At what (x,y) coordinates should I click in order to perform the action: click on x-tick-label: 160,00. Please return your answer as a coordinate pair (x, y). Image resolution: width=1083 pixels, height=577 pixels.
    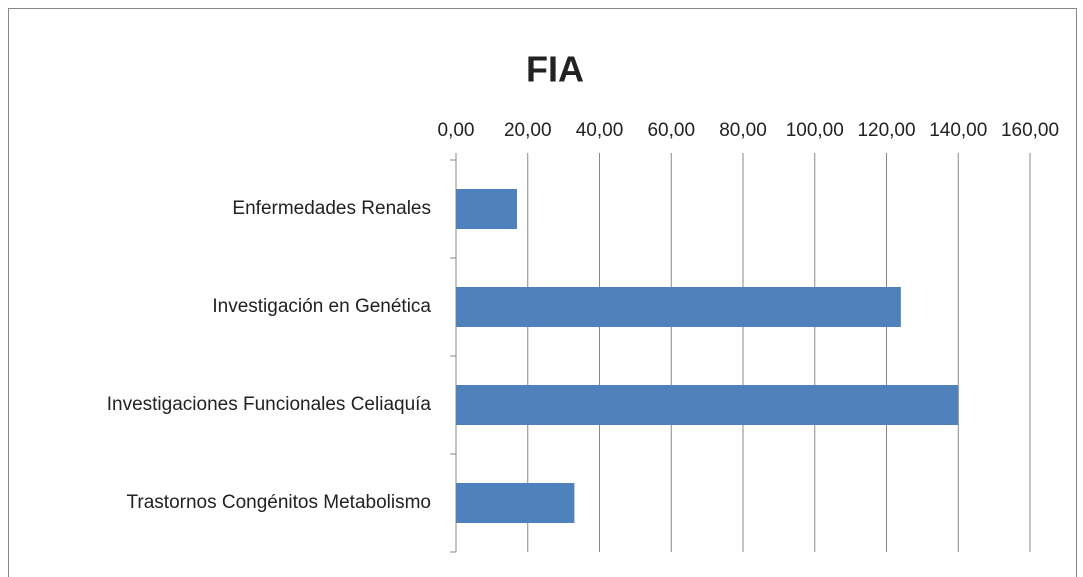
    Looking at the image, I should click on (1030, 130).